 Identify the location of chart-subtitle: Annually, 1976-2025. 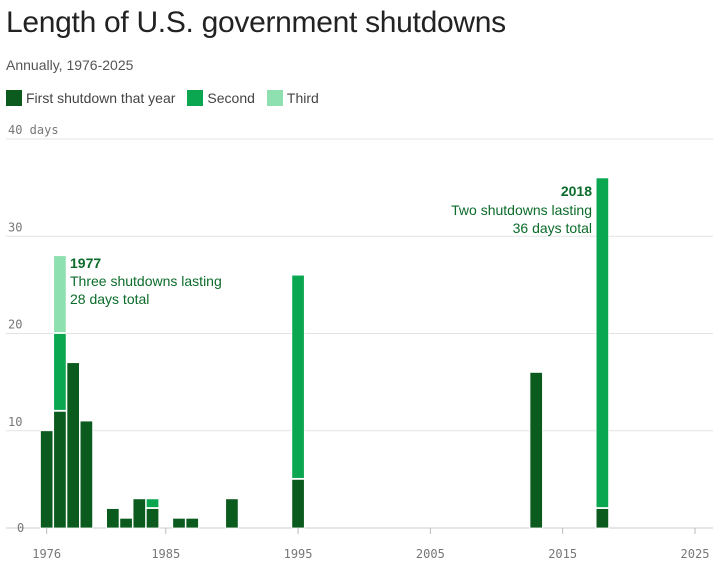
(70, 65).